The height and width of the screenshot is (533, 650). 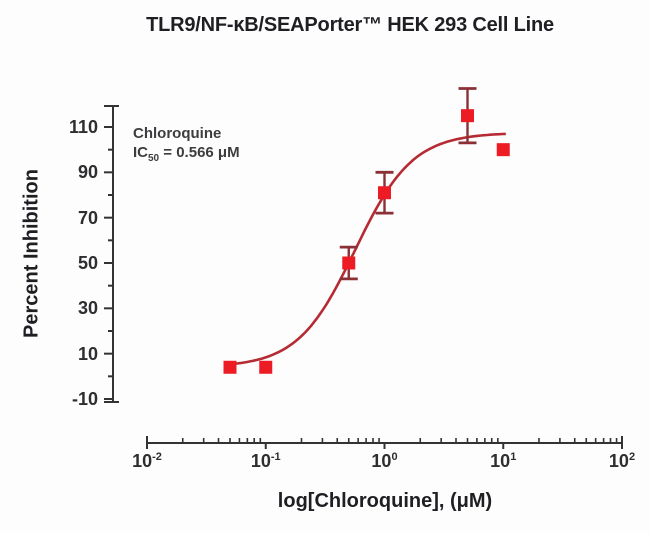 What do you see at coordinates (199, 152) in the screenshot?
I see `ic50-value: = 0.566 μM` at bounding box center [199, 152].